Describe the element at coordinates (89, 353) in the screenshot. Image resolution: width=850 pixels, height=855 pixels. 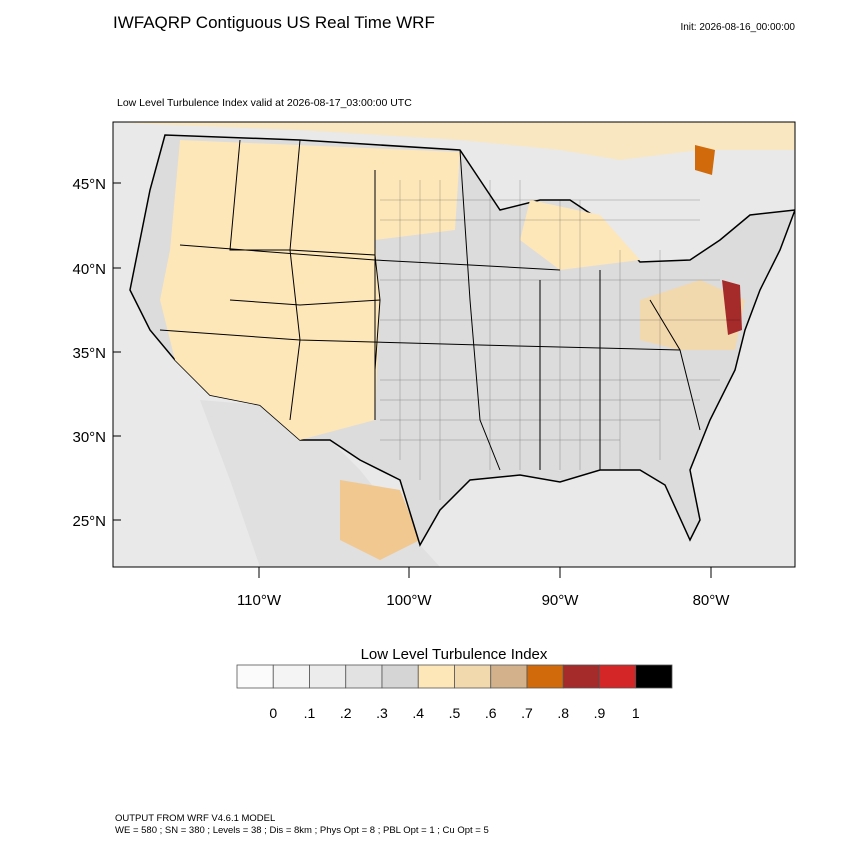
I see `lat-label: 35°N` at that location.